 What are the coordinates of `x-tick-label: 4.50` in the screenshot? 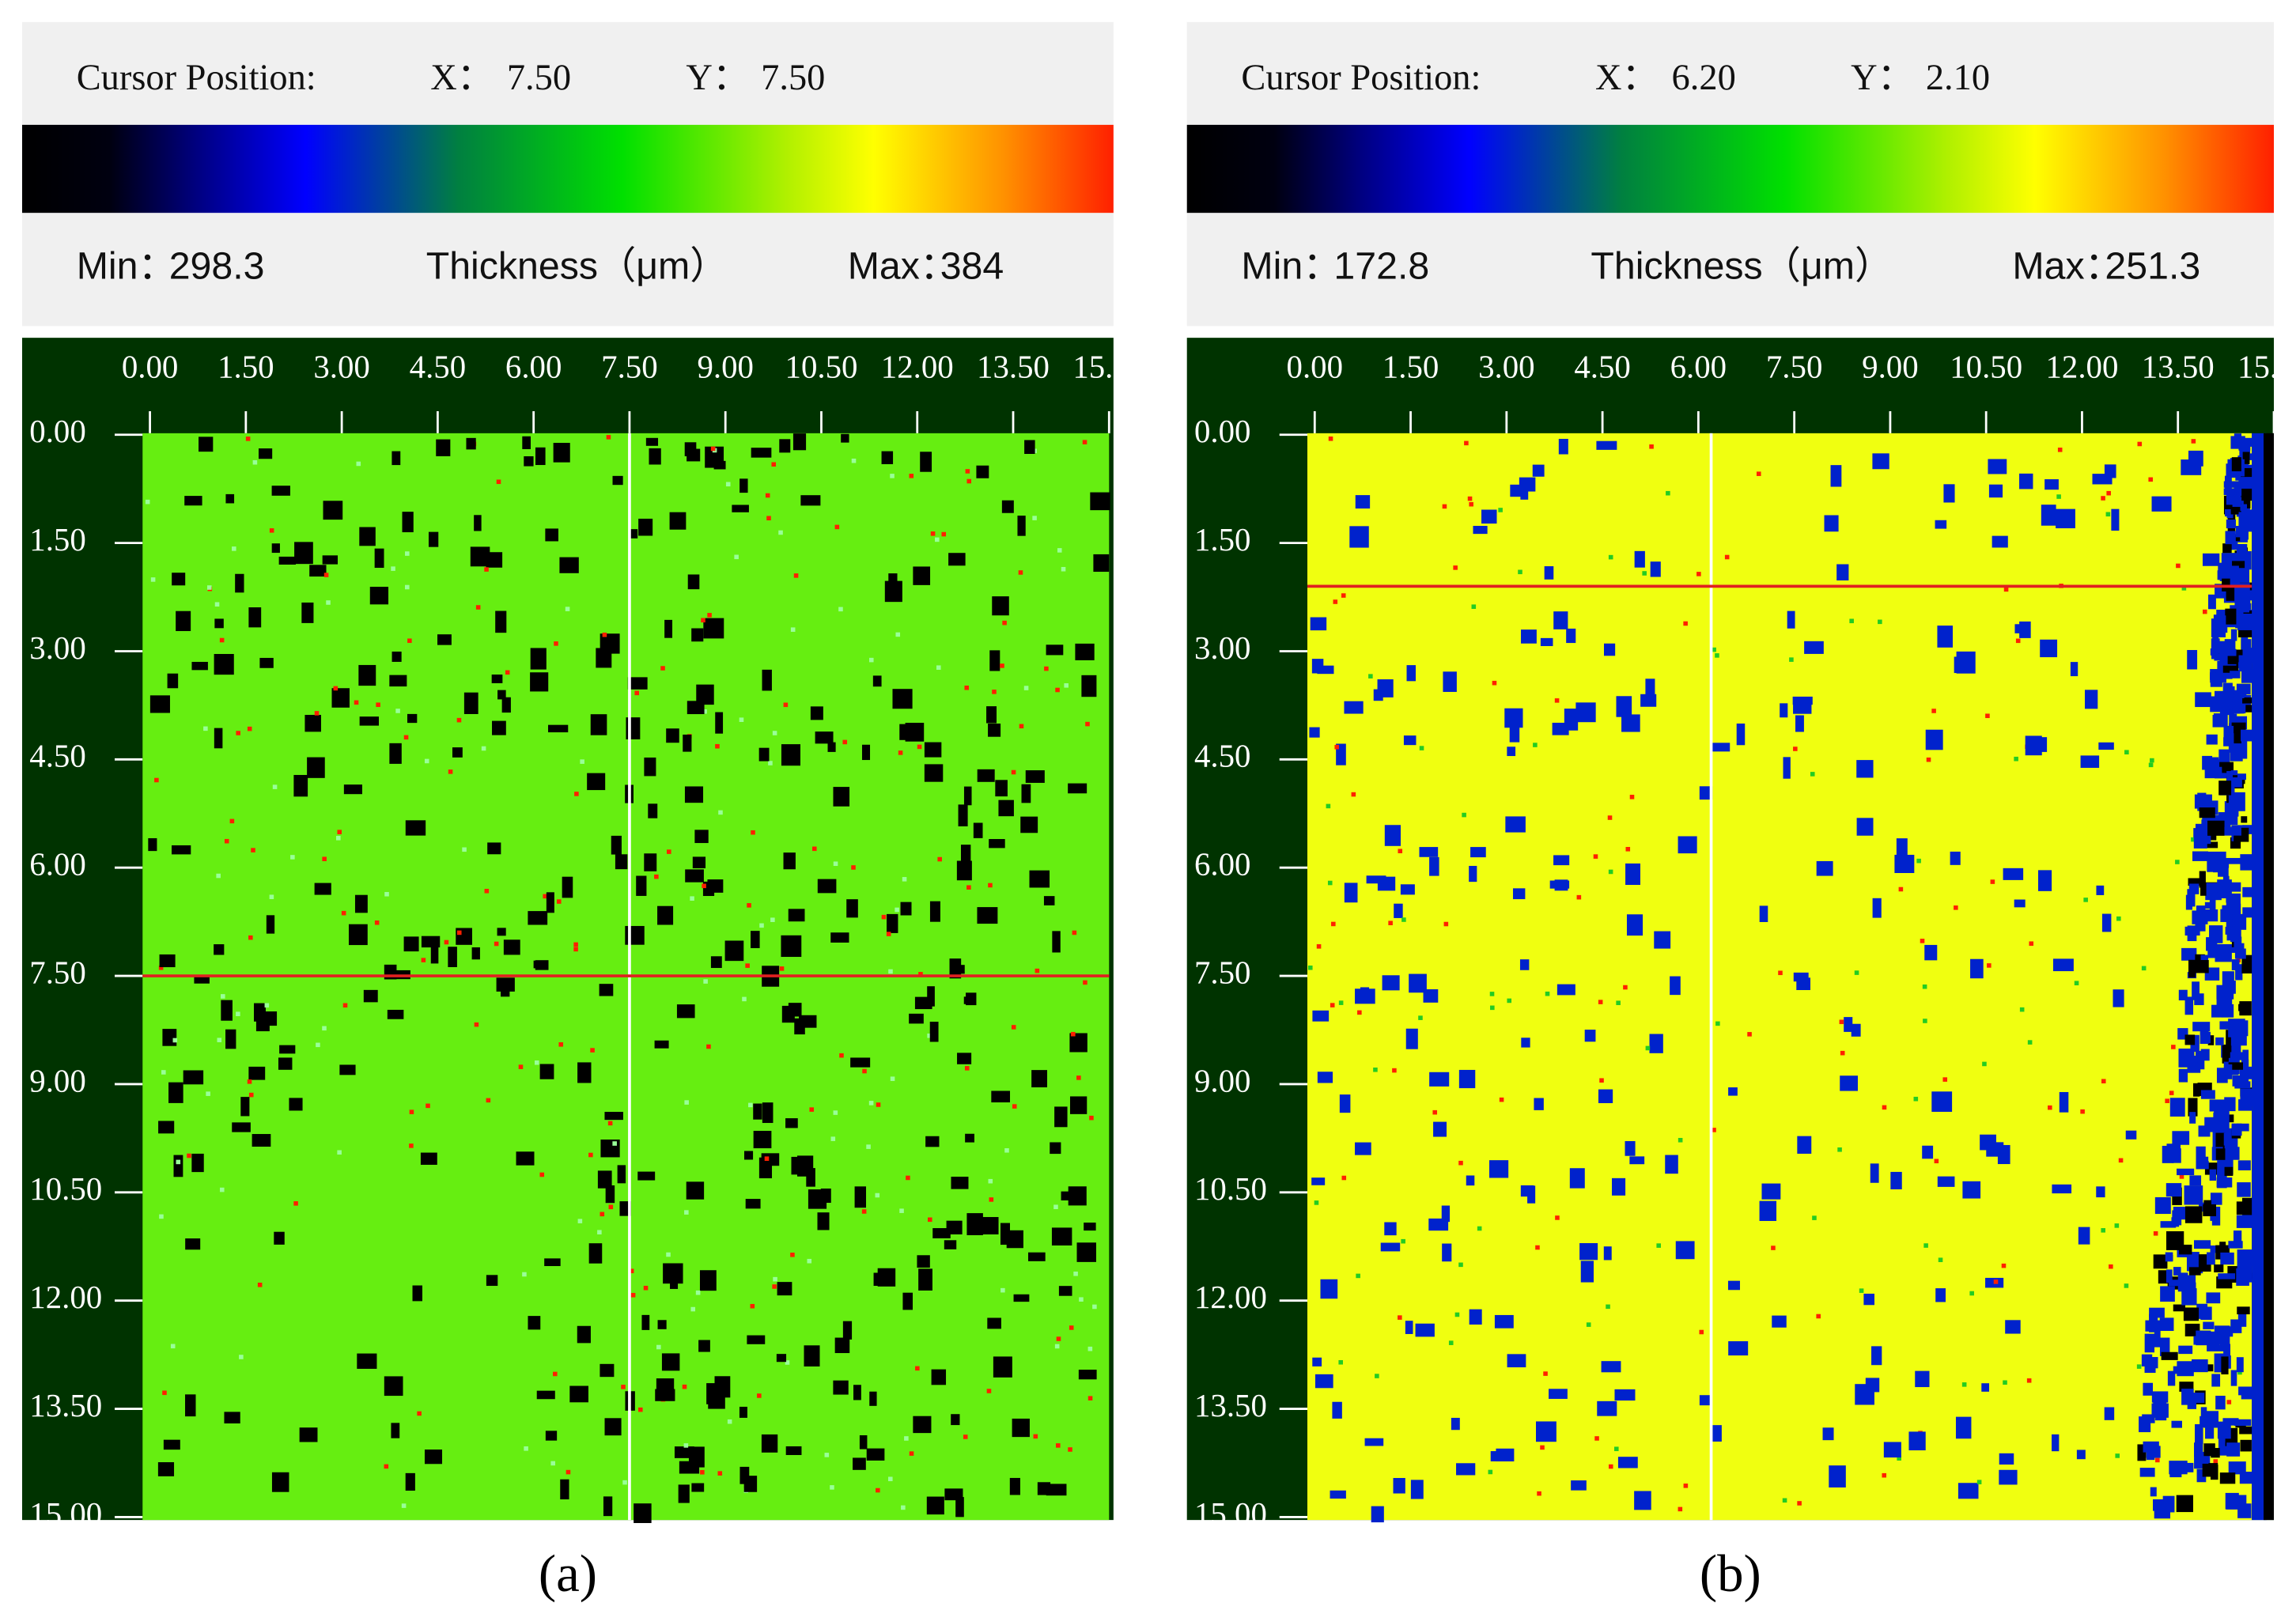 It's located at (438, 366).